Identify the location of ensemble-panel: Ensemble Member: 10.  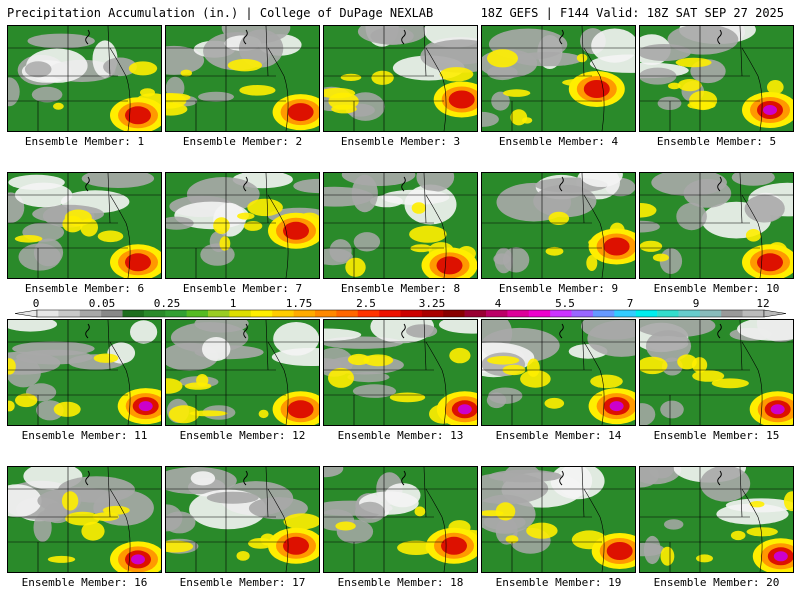
(716, 233).